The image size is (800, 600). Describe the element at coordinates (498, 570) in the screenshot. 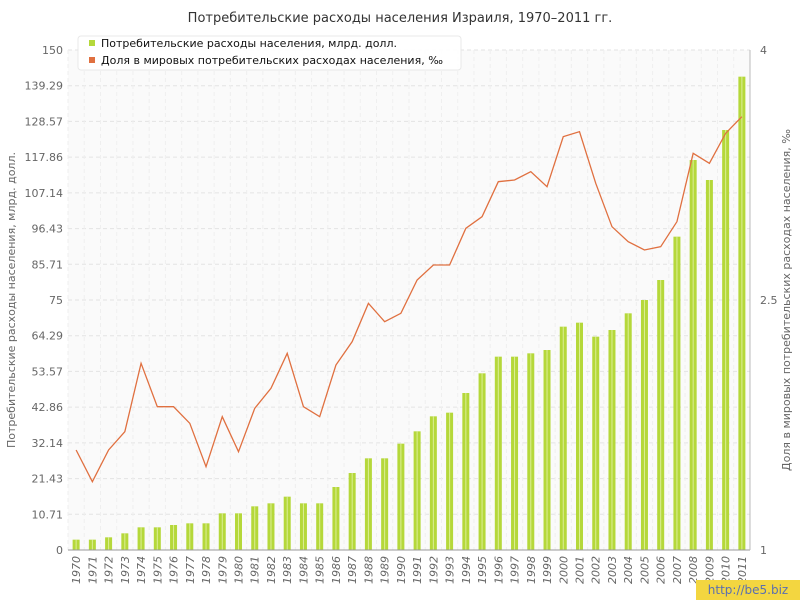

I see `x-tick: 1996` at that location.